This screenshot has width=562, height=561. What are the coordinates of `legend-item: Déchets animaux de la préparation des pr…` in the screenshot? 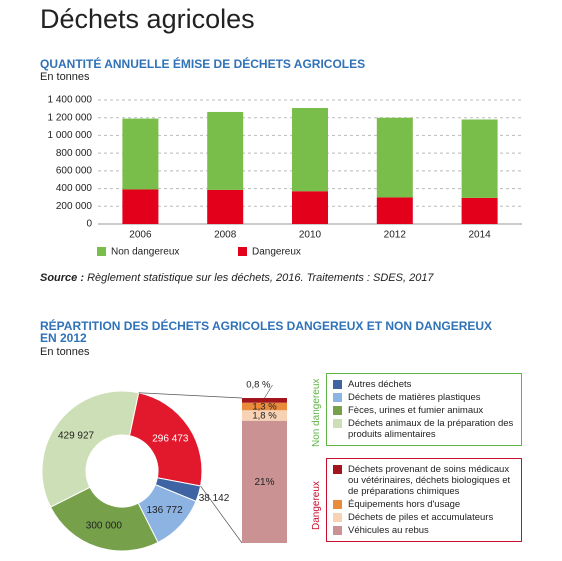 It's located at (424, 429).